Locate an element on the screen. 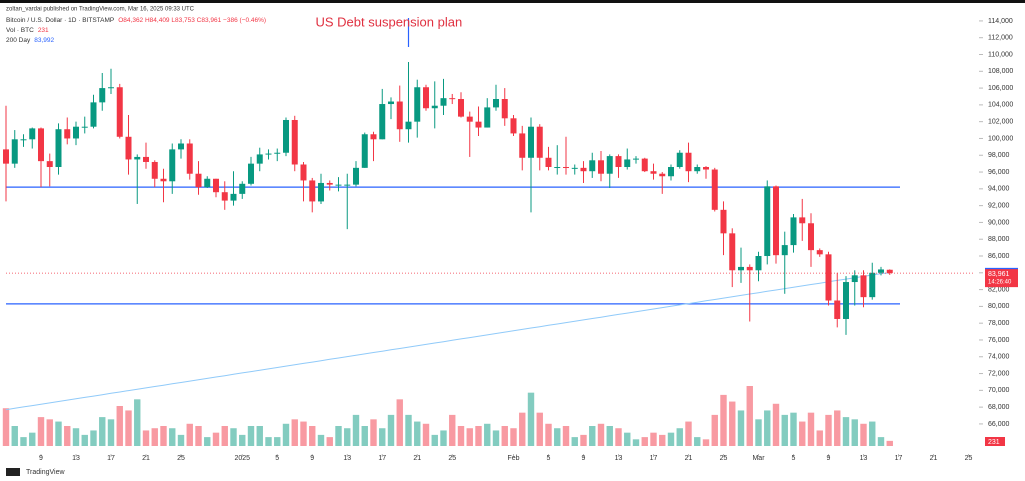 This screenshot has height=481, width=1025. y-tick-label: 104,000 is located at coordinates (1000, 105).